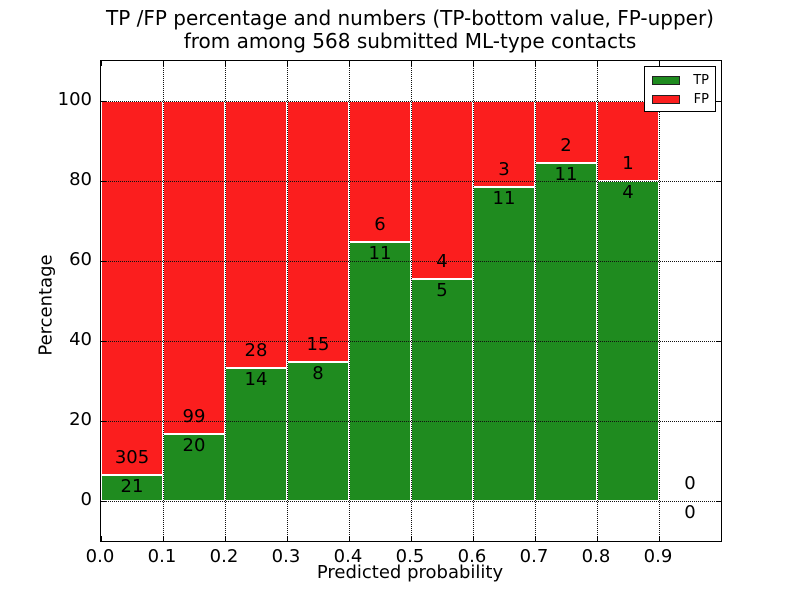 The height and width of the screenshot is (600, 800). Describe the element at coordinates (701, 99) in the screenshot. I see `legend-label-fp: FP` at that location.